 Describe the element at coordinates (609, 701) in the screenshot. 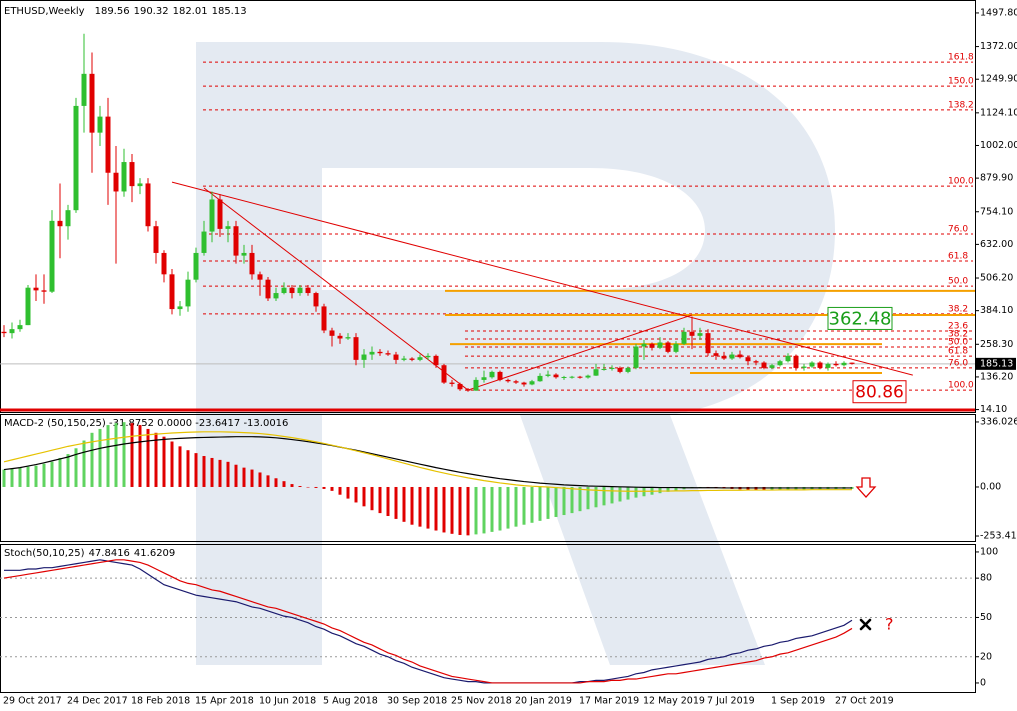

I see `x-tick-label: 17 Mar 2019` at that location.